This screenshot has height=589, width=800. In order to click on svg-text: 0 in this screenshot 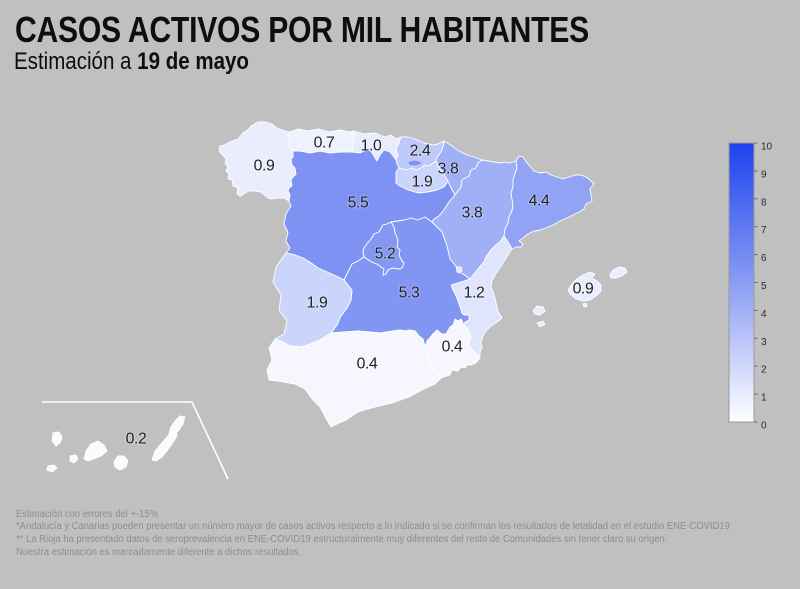, I will do `click(764, 426)`.